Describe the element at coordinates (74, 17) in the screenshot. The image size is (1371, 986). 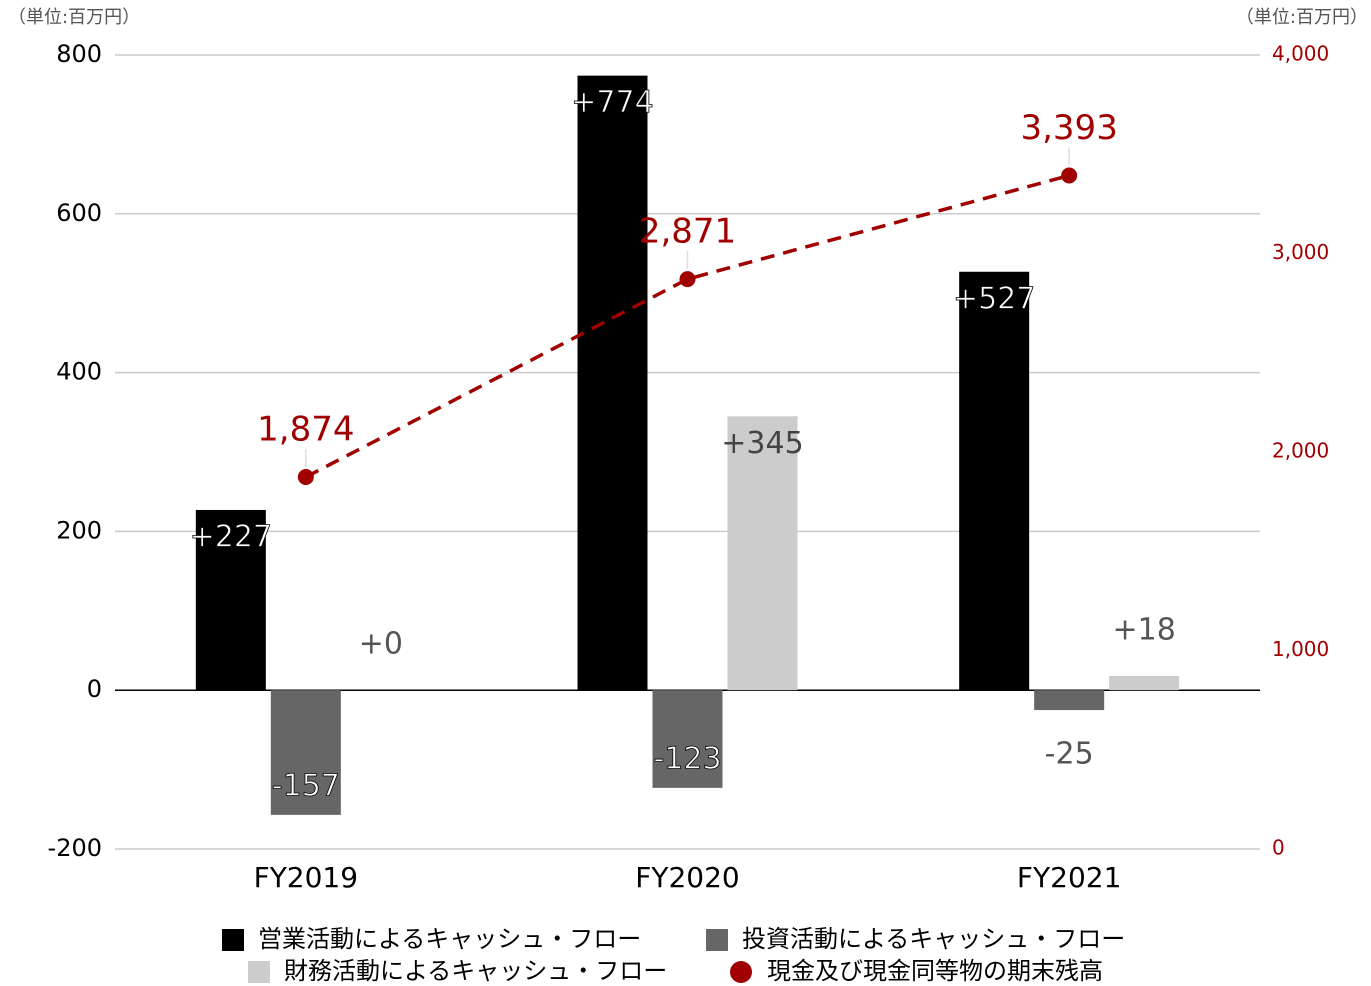
I see `y-unit-label: （単位:百万円）` at that location.